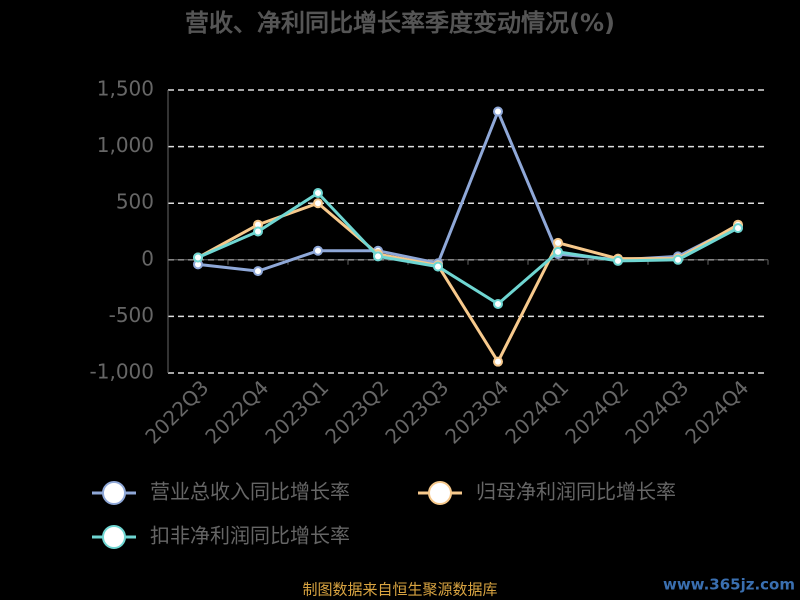 This screenshot has height=600, width=800. Describe the element at coordinates (131, 315) in the screenshot. I see `y-tick-label: -500` at that location.